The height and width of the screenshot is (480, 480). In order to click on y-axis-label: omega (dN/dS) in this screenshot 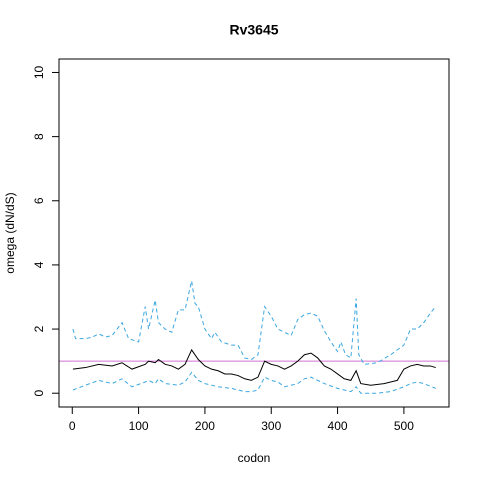, I will do `click(10, 232)`.